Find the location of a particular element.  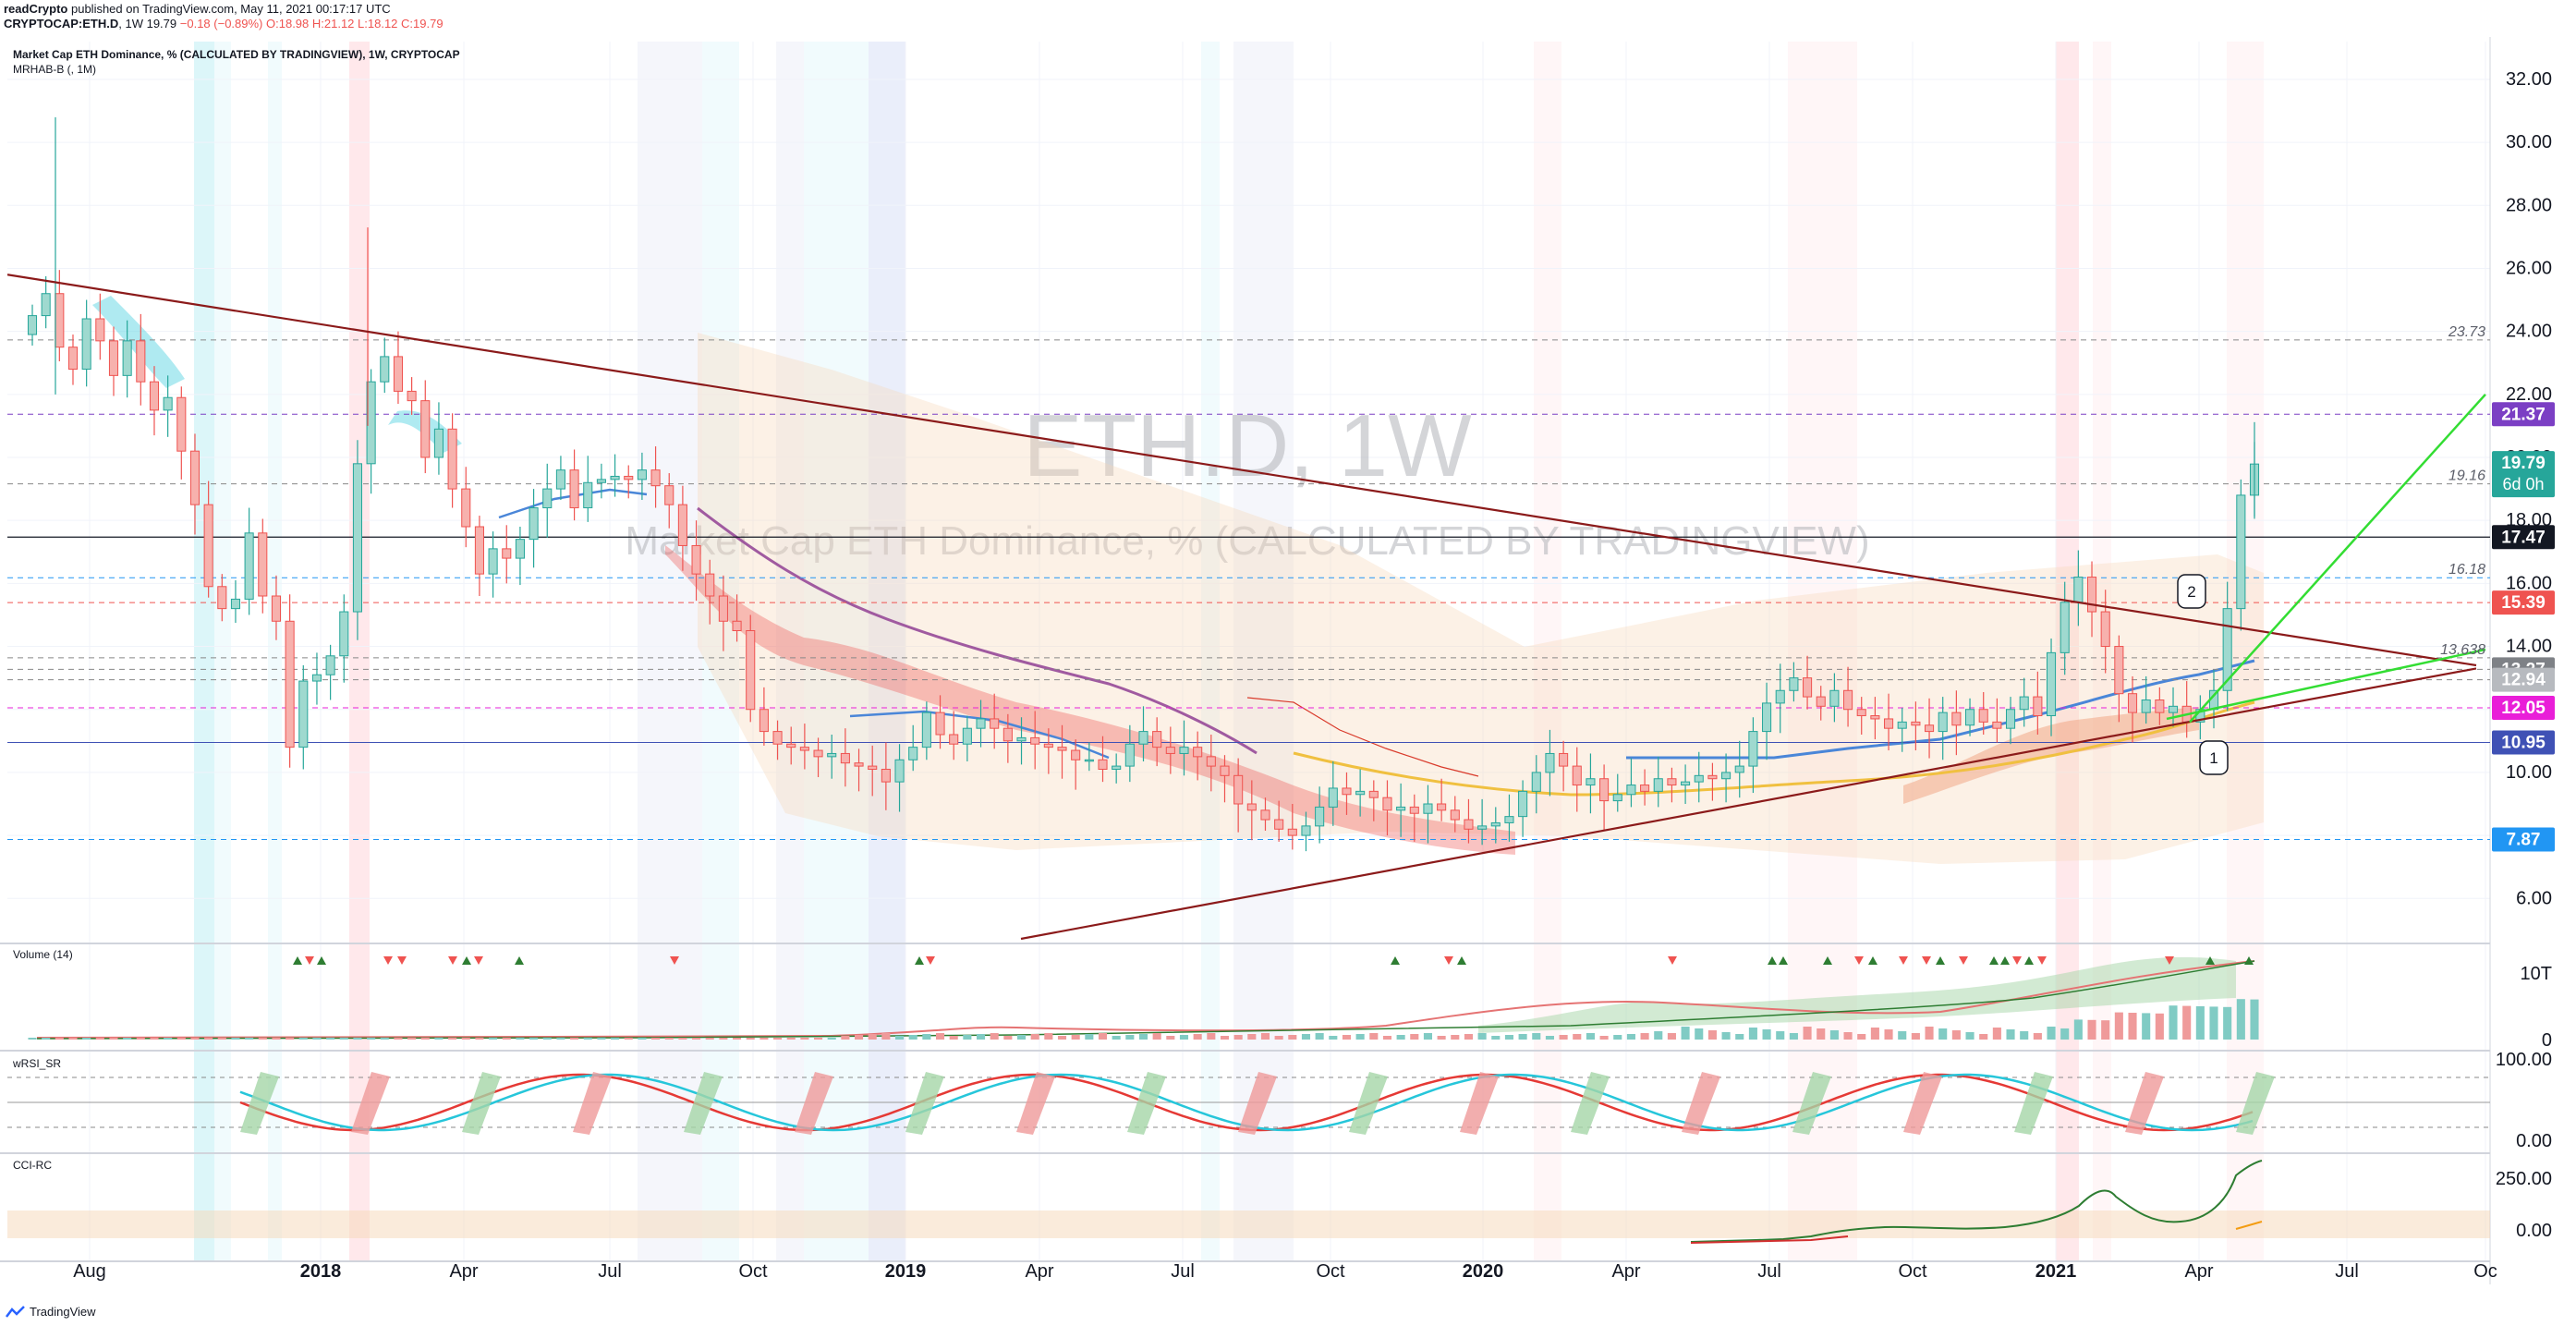

cci-line is located at coordinates (1977, 1201).